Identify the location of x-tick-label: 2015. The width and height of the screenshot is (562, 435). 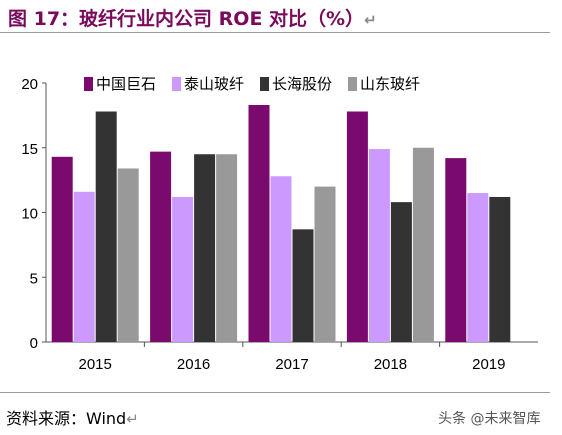
(95, 364).